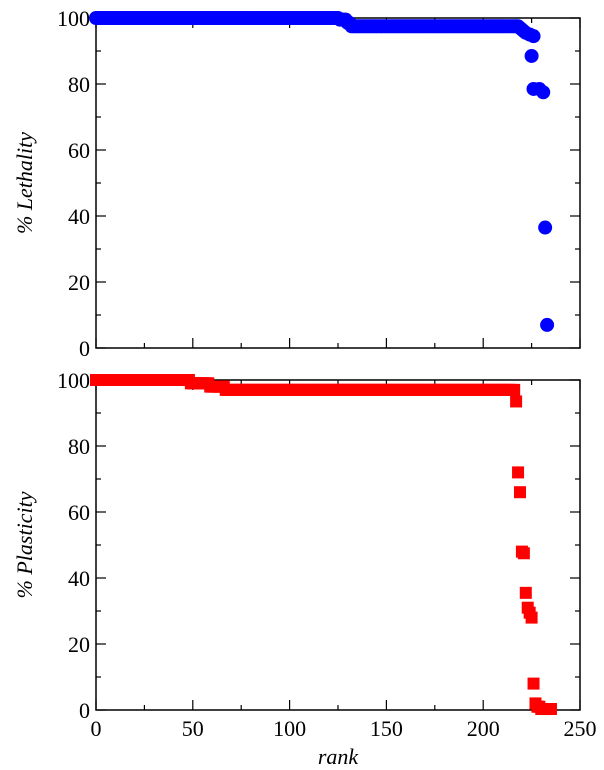 The image size is (604, 770). I want to click on plasticity-y-axis-label: % Plasticity, so click(24, 544).